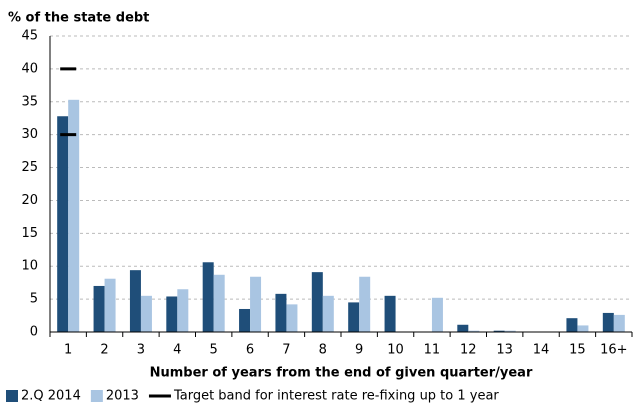  I want to click on y-tick-label: 25, so click(29, 167).